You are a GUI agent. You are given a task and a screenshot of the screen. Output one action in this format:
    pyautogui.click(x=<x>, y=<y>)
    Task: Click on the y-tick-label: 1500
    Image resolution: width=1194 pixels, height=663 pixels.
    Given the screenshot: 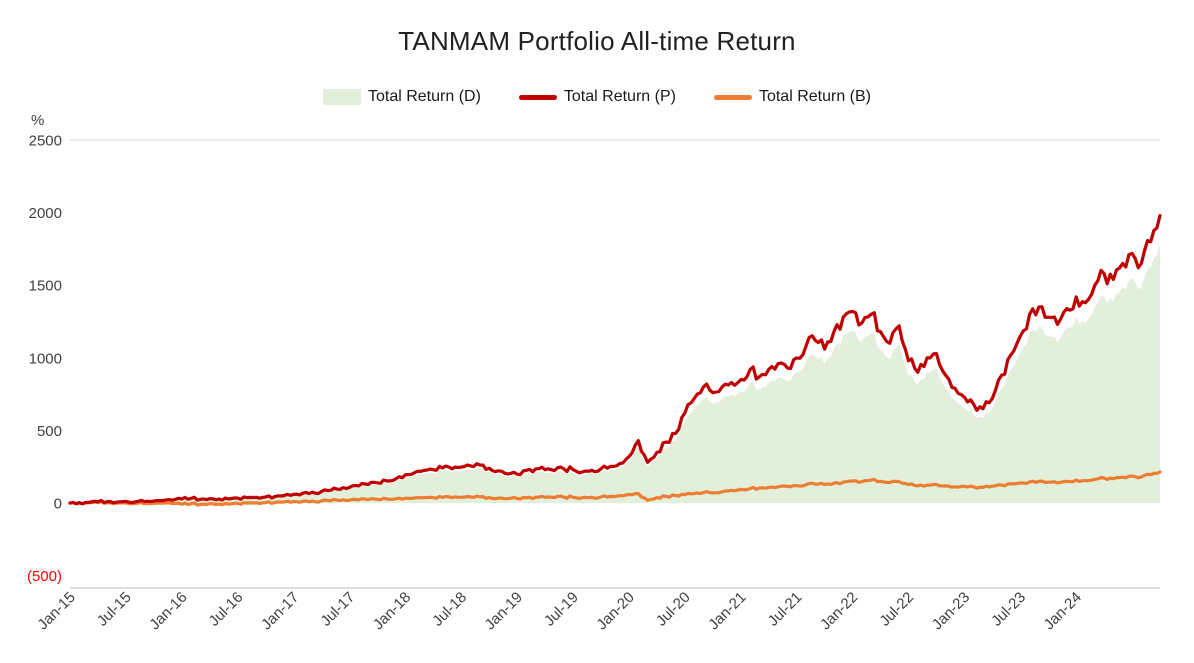 What is the action you would take?
    pyautogui.click(x=45, y=286)
    